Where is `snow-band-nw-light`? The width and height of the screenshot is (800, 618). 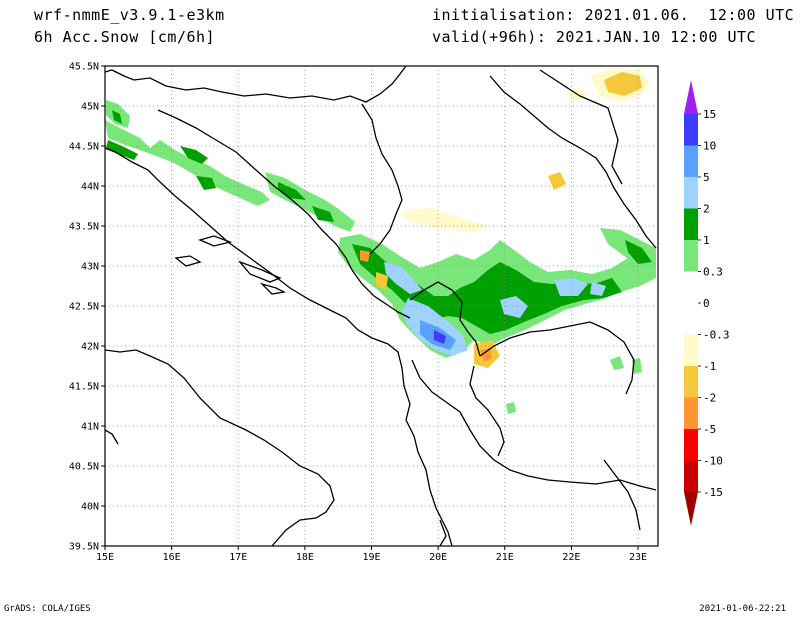
snow-band-nw-light is located at coordinates (187, 163).